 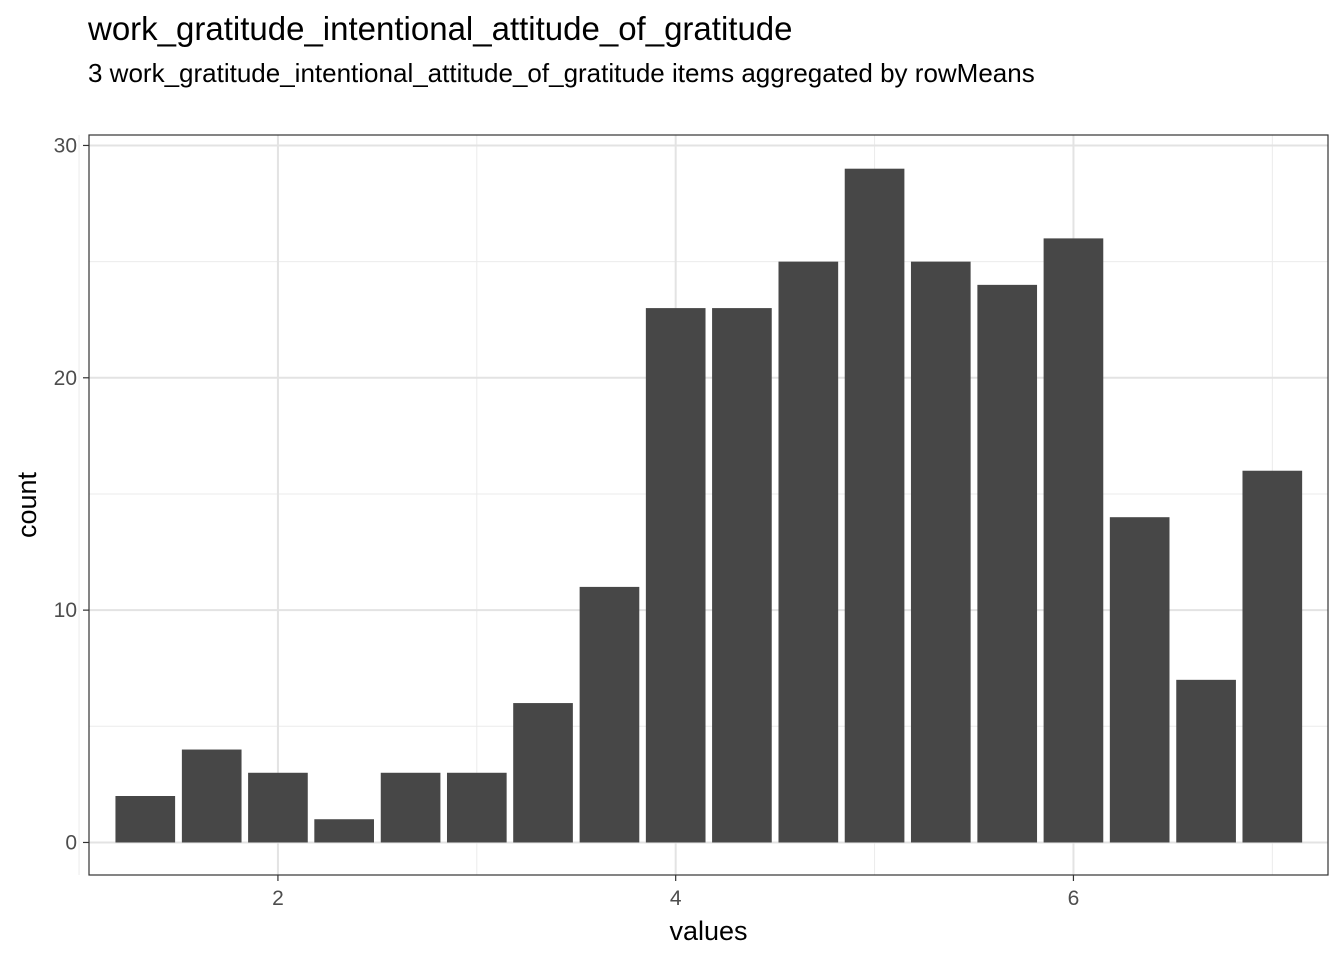 I want to click on y-tick-label: 0, so click(x=71, y=842).